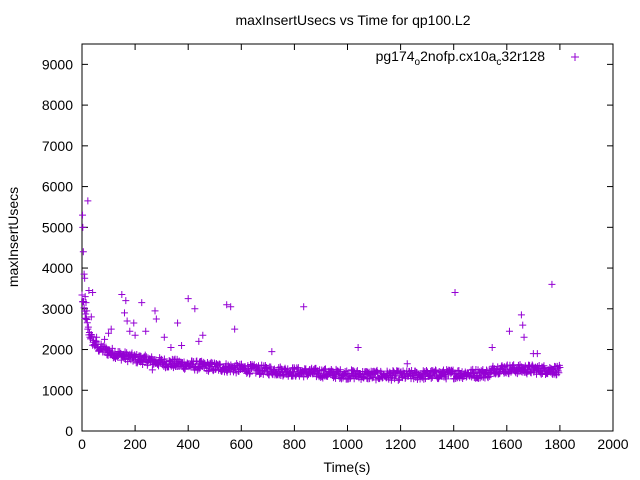 The image size is (640, 480). What do you see at coordinates (559, 444) in the screenshot?
I see `x-tick-label: 1800` at bounding box center [559, 444].